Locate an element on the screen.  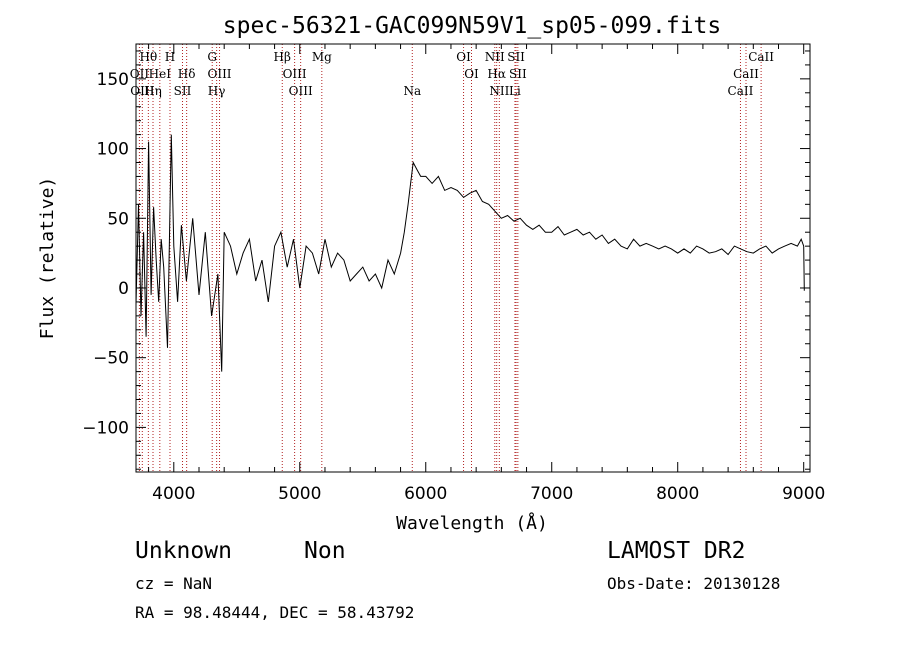
x-tick-label: 7000 is located at coordinates (551, 494).